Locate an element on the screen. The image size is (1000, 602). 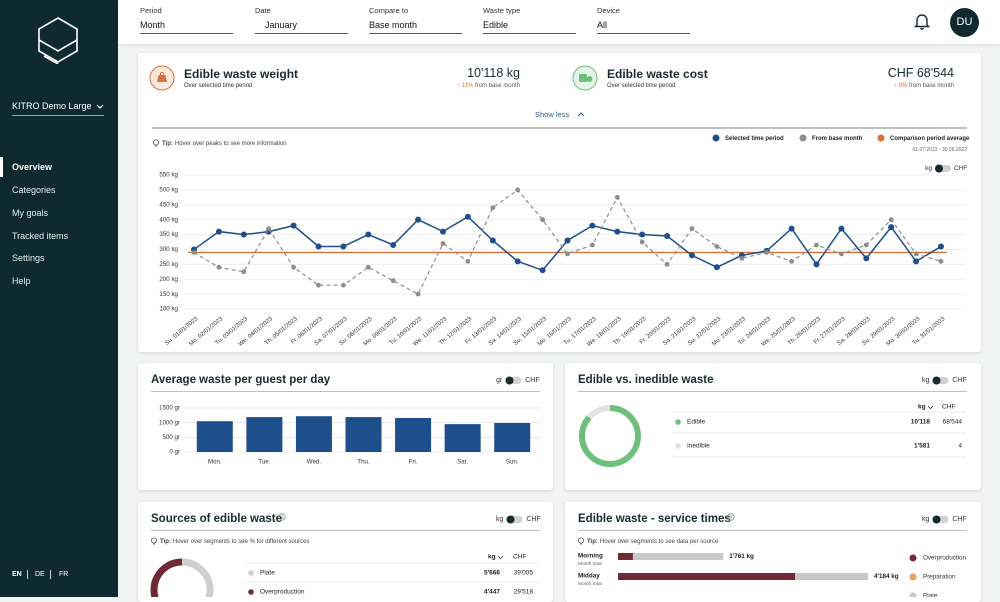
underline is located at coordinates (58, 115).